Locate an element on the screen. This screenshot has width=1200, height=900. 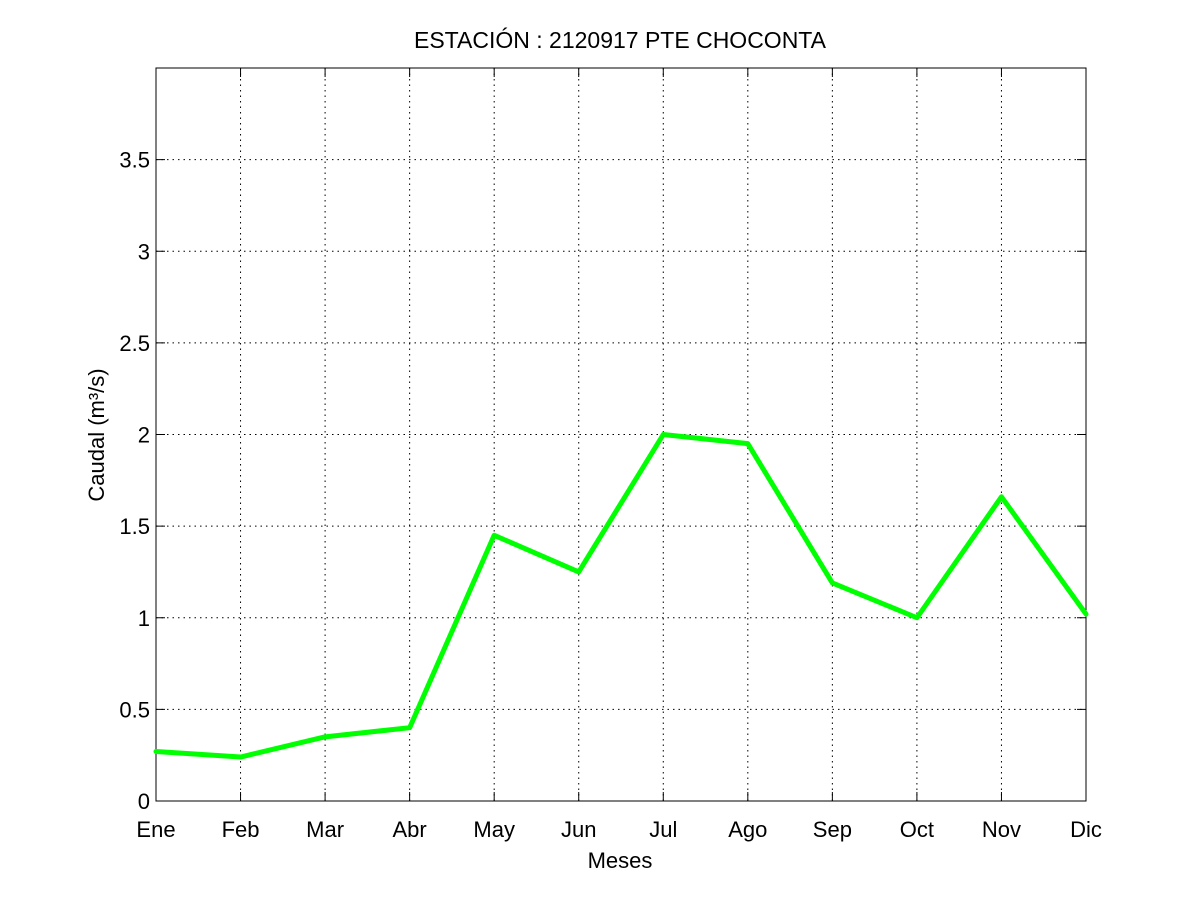
x-tick-label: Jul is located at coordinates (663, 829).